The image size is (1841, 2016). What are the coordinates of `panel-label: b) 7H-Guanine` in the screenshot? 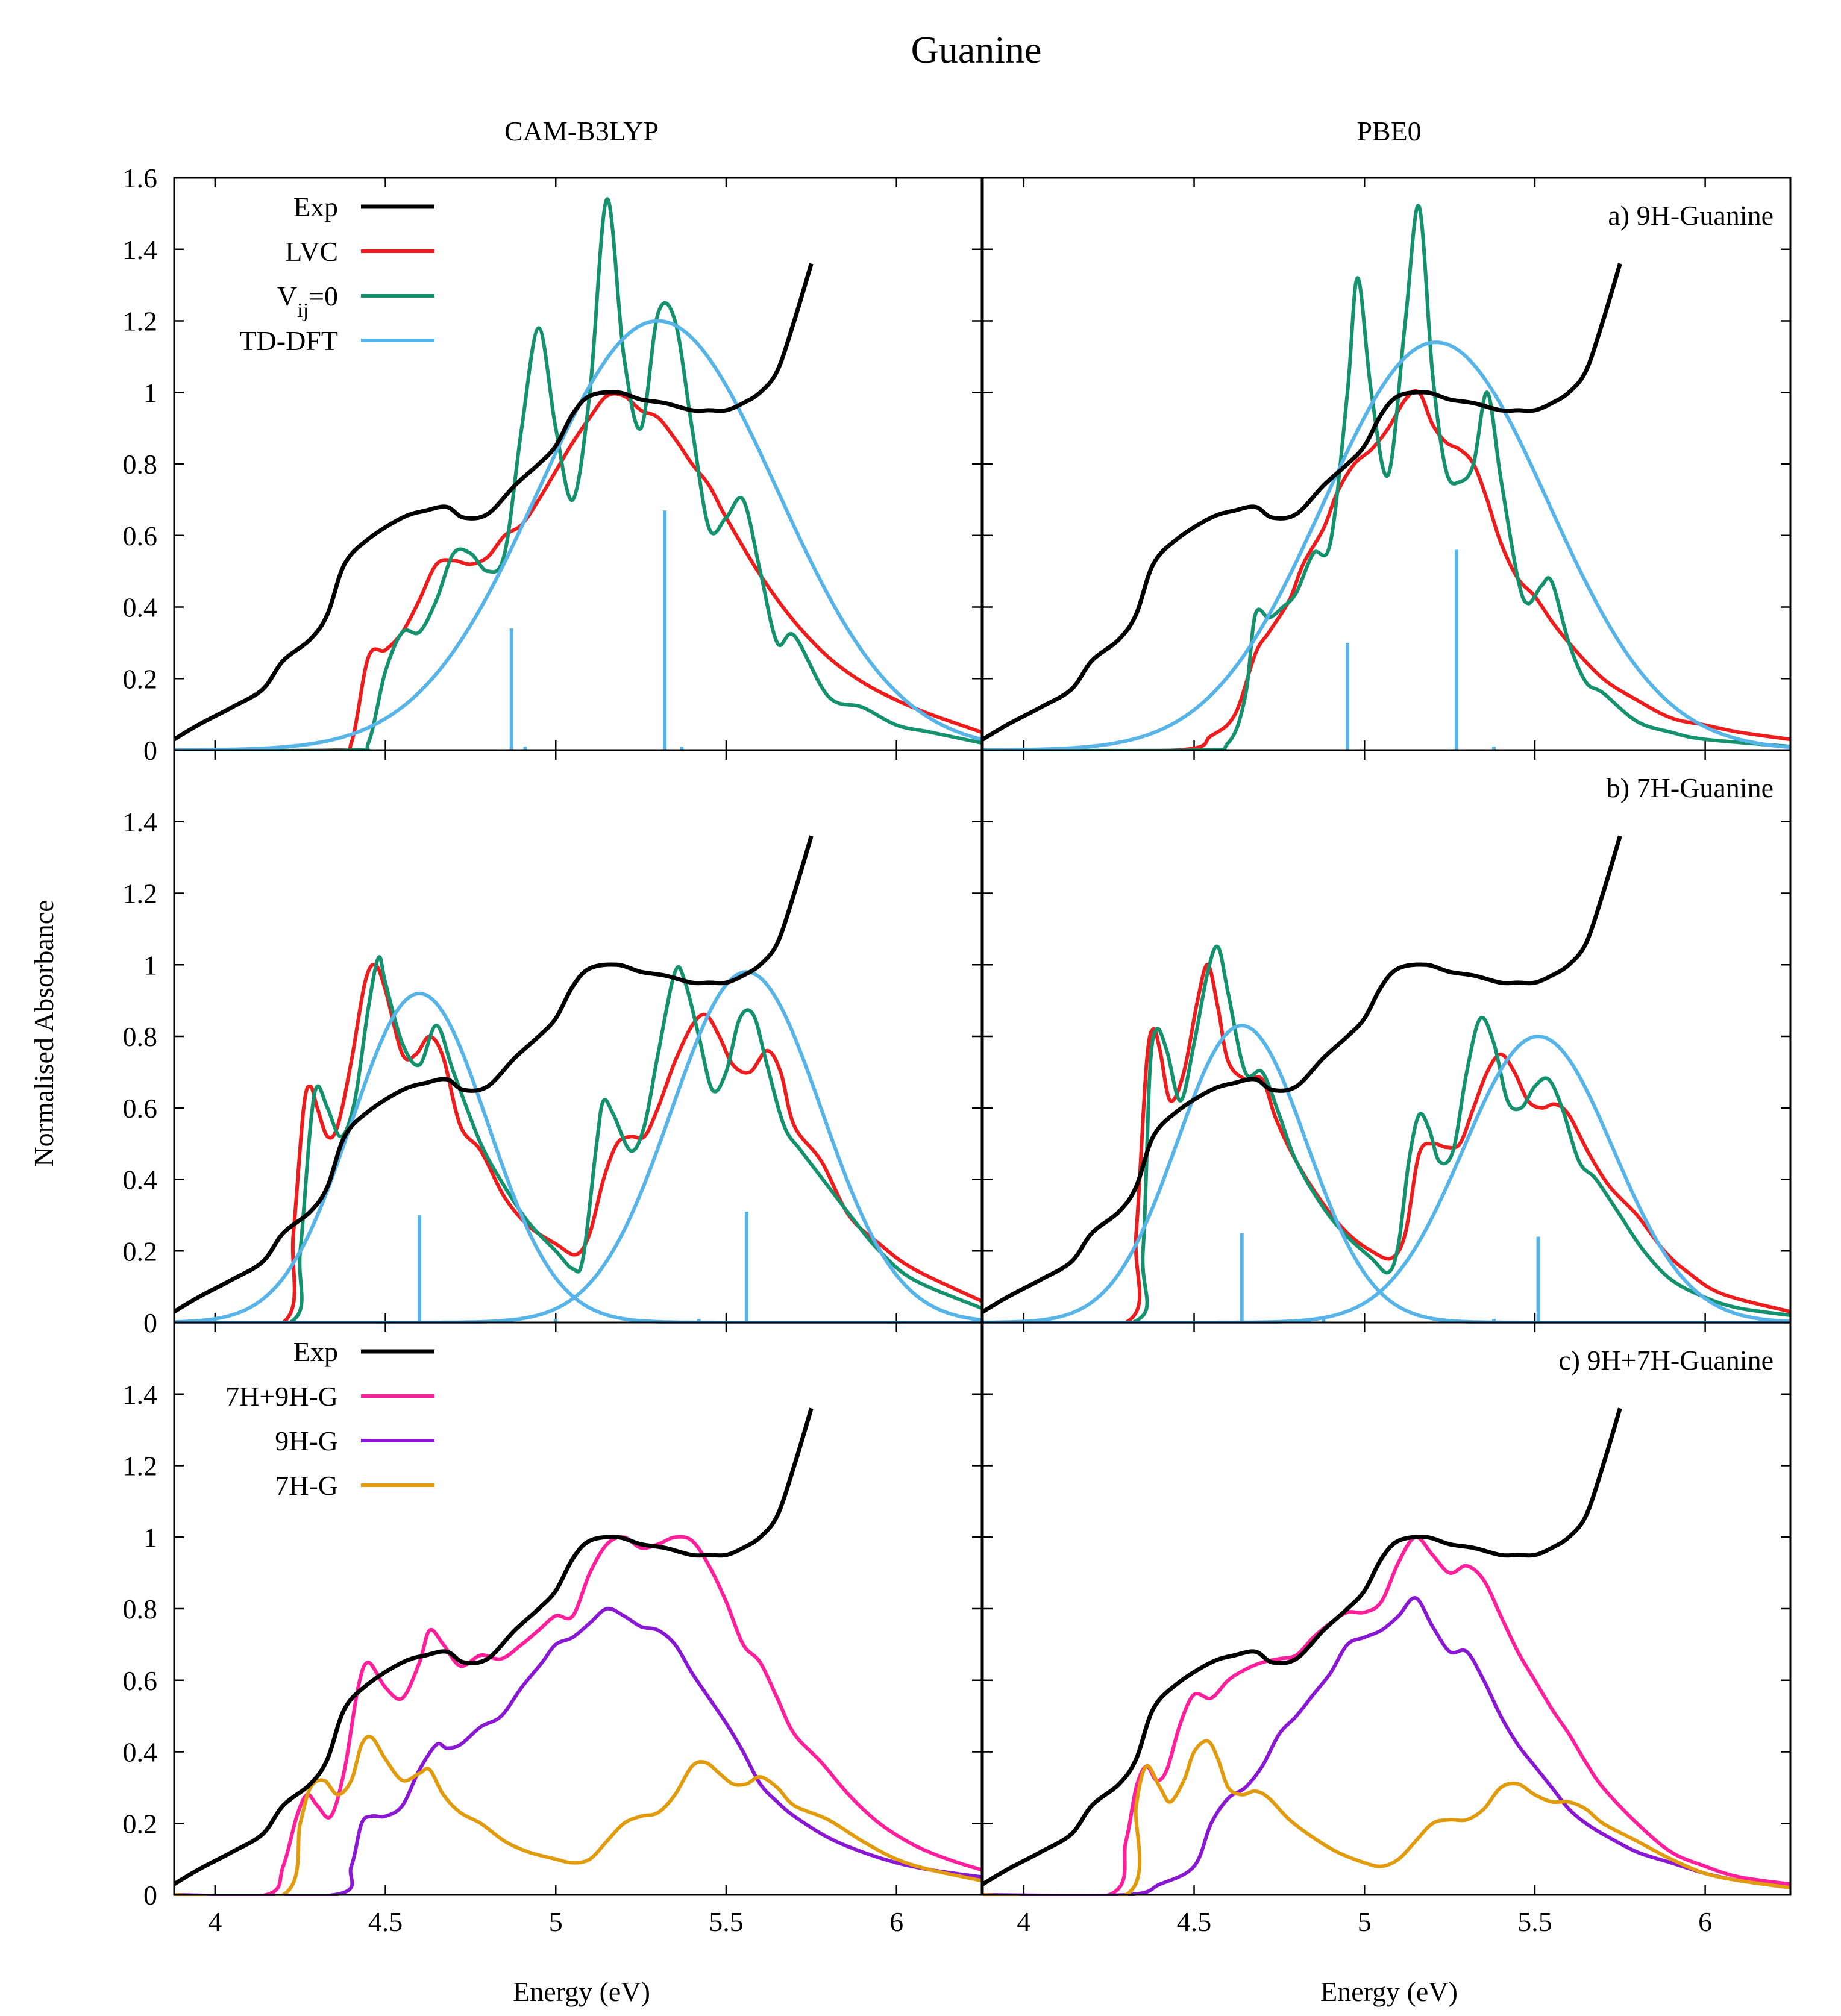 It's located at (1690, 787).